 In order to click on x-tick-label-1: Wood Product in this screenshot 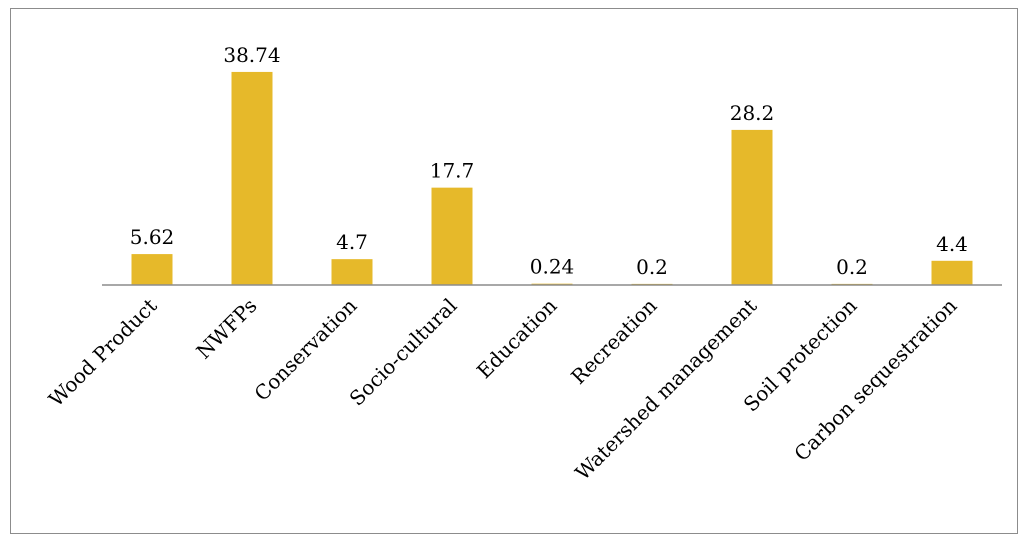, I will do `click(103, 353)`.